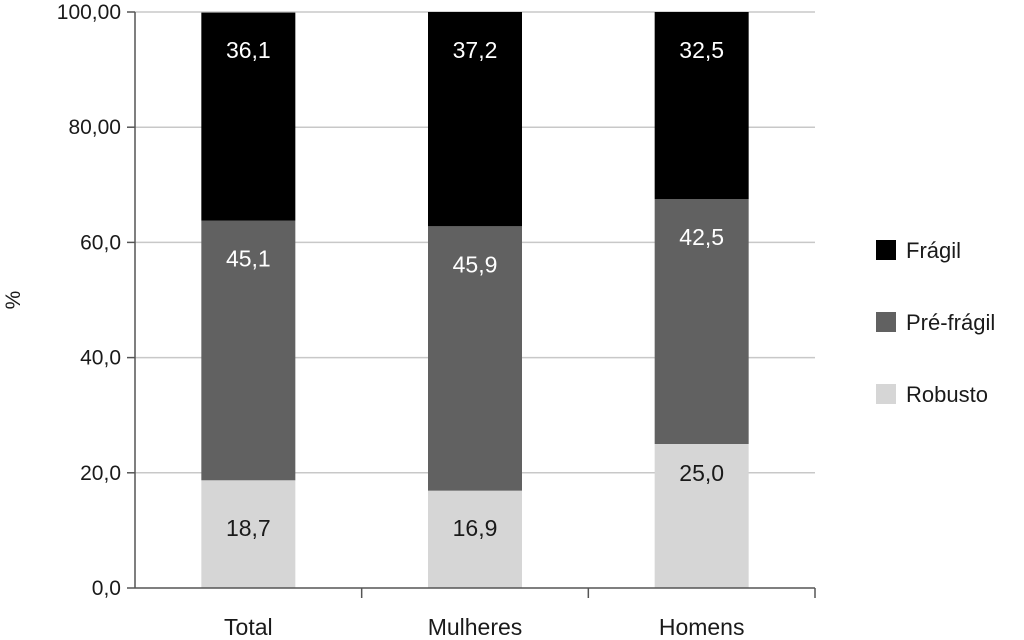  Describe the element at coordinates (702, 627) in the screenshot. I see `x-tick-label: Homens` at that location.